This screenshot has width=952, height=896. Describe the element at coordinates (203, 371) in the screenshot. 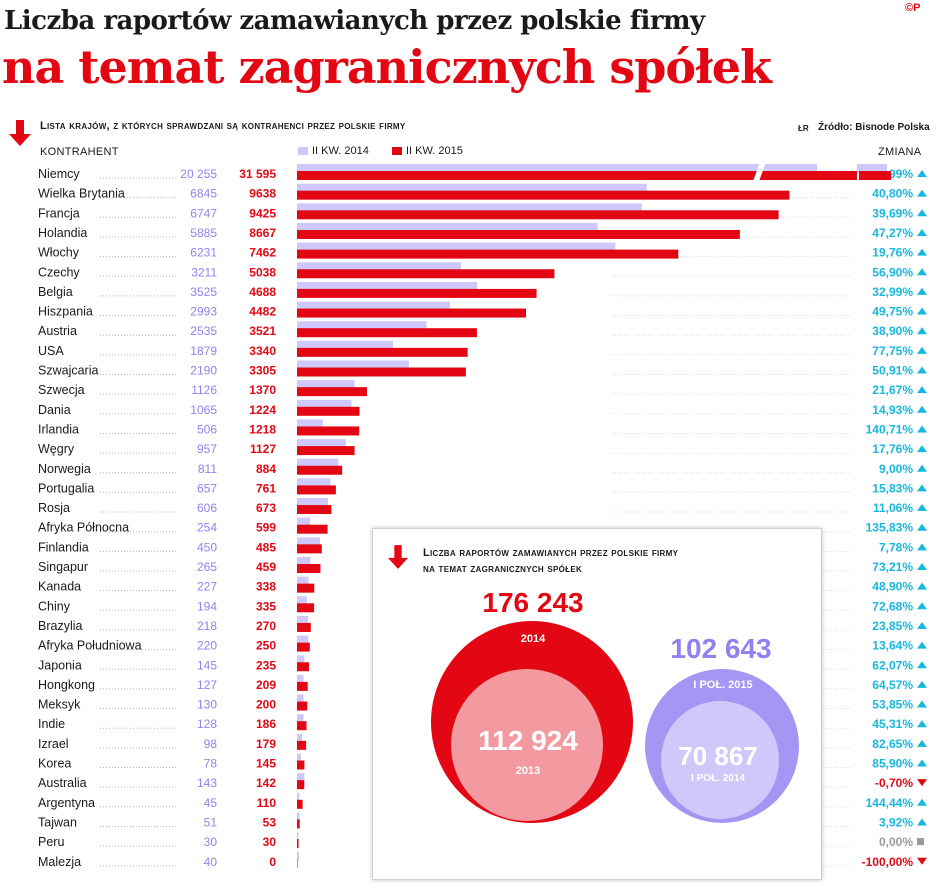

I see `value-2014-label: 2190` at that location.